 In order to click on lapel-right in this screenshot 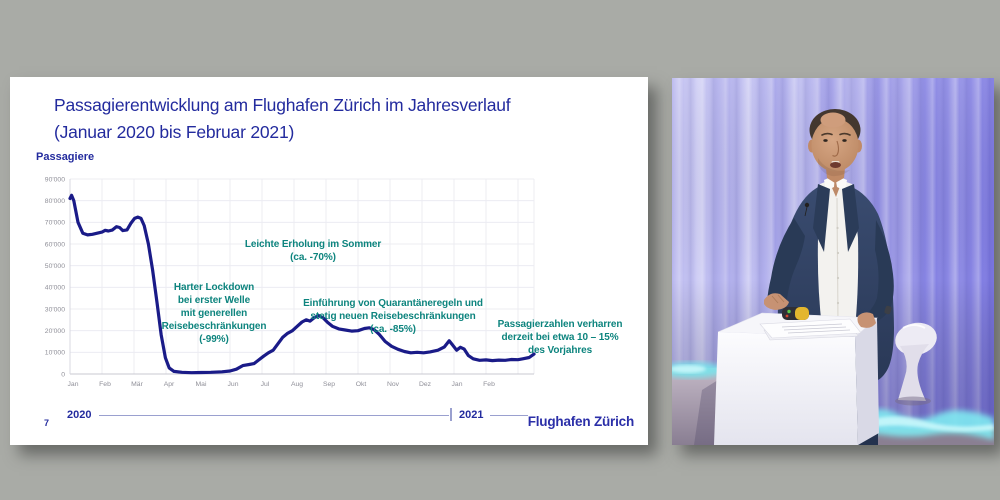, I will do `click(850, 218)`.